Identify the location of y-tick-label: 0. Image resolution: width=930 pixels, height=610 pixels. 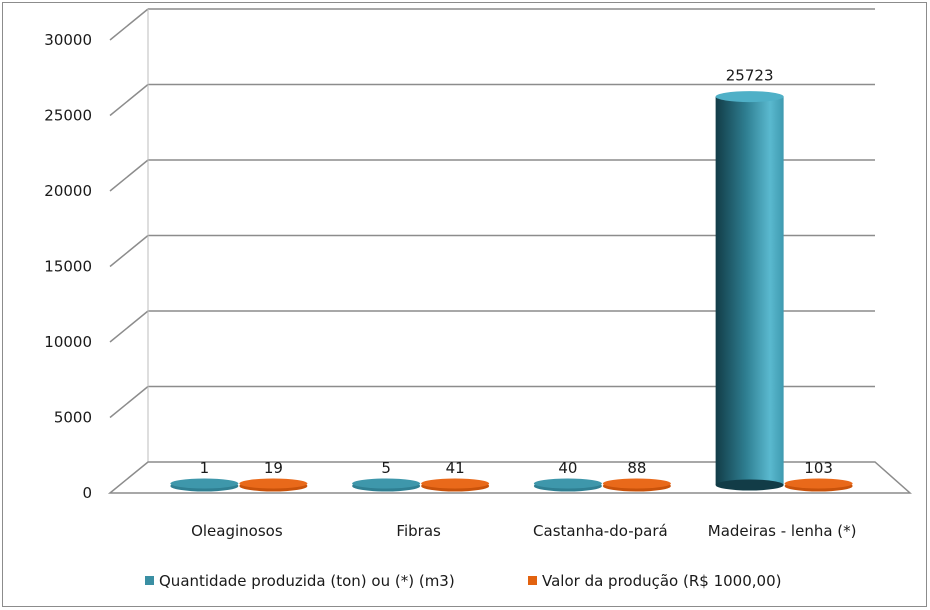
(87, 493).